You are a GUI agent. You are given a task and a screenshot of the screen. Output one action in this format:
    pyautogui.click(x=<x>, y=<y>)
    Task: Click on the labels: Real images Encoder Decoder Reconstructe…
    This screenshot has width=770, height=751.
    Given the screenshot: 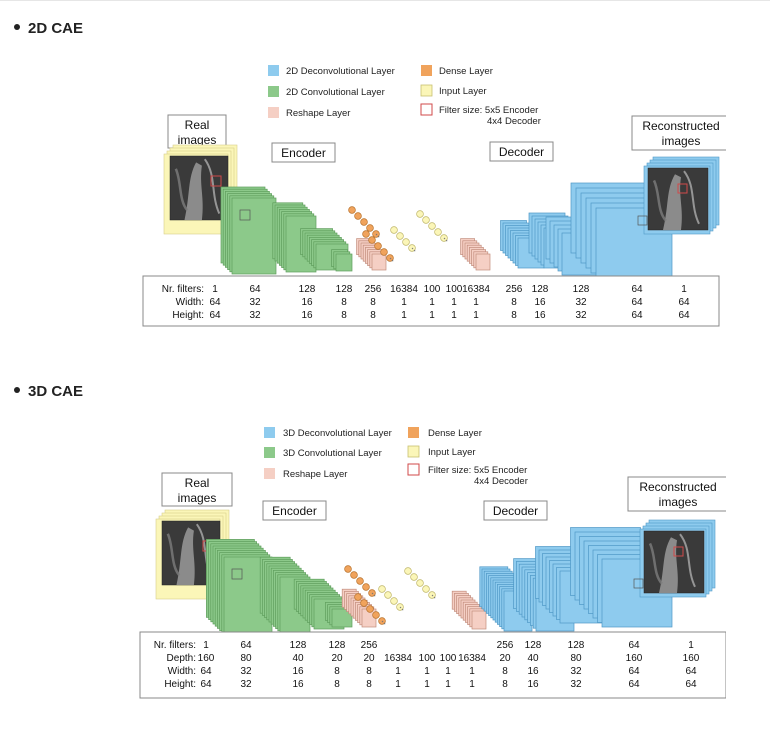 What is the action you would take?
    pyautogui.click(x=443, y=496)
    